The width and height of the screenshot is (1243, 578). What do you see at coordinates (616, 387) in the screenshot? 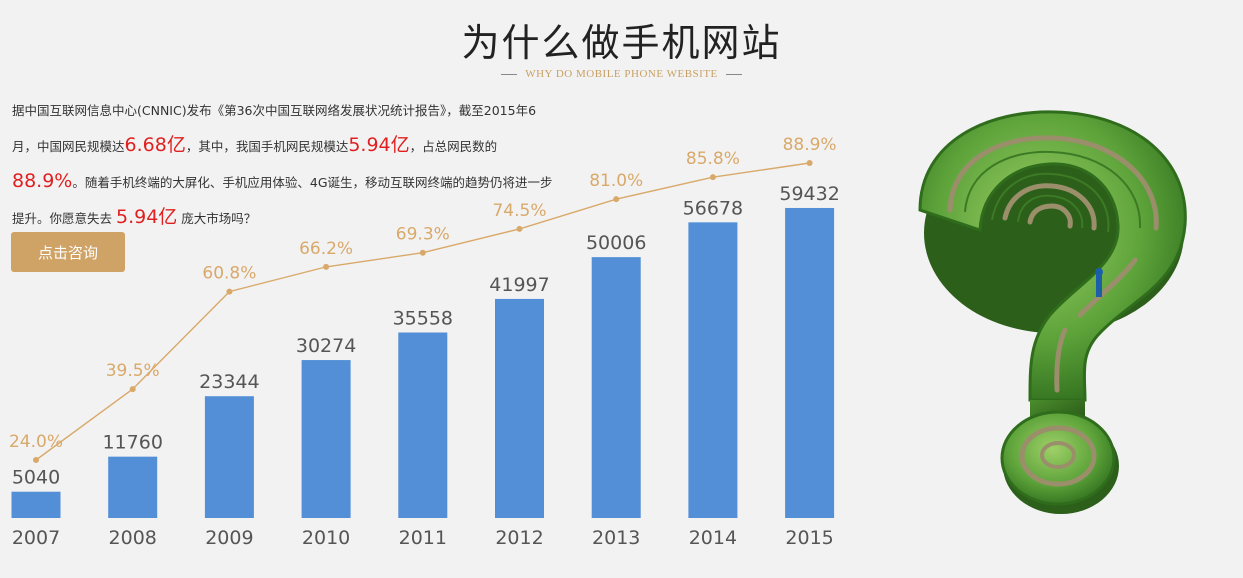
I see `bar-2013` at bounding box center [616, 387].